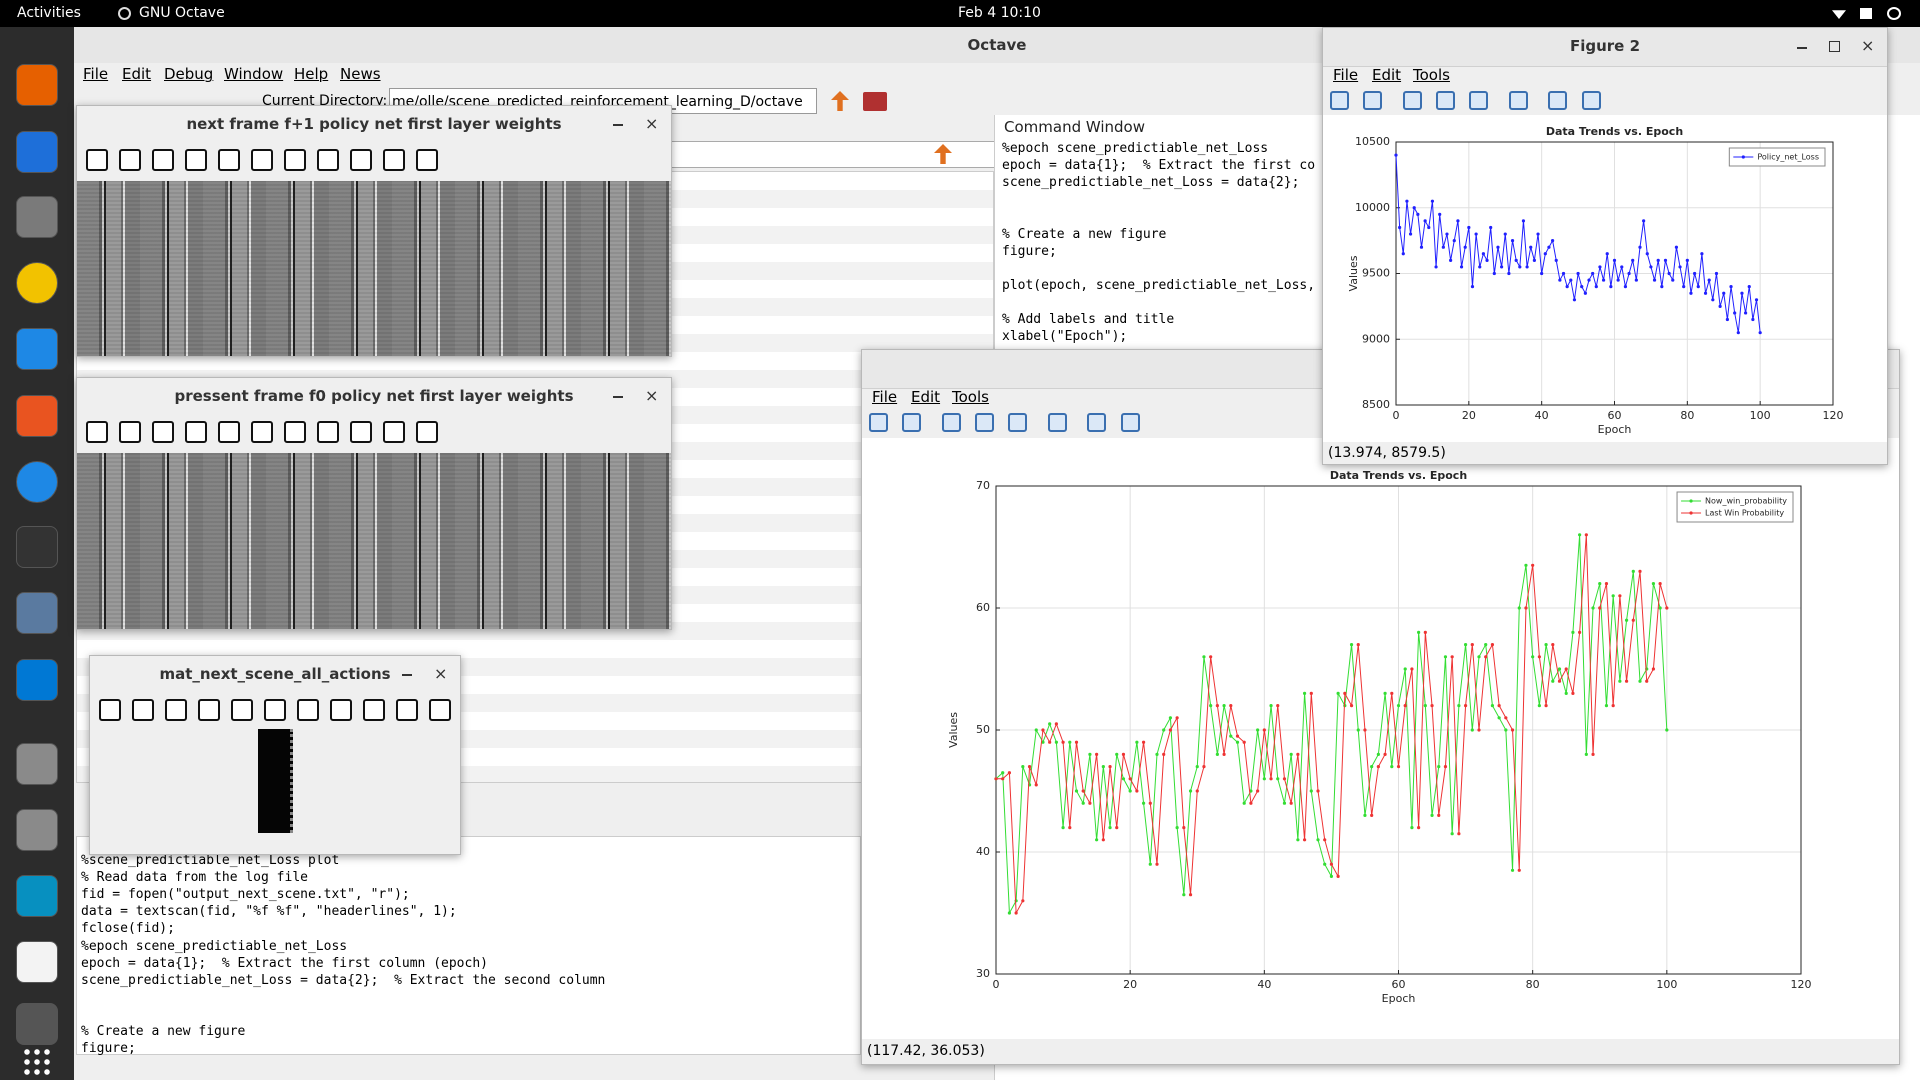 This screenshot has width=1920, height=1080. What do you see at coordinates (1839, 14) in the screenshot?
I see `wifi-icon` at bounding box center [1839, 14].